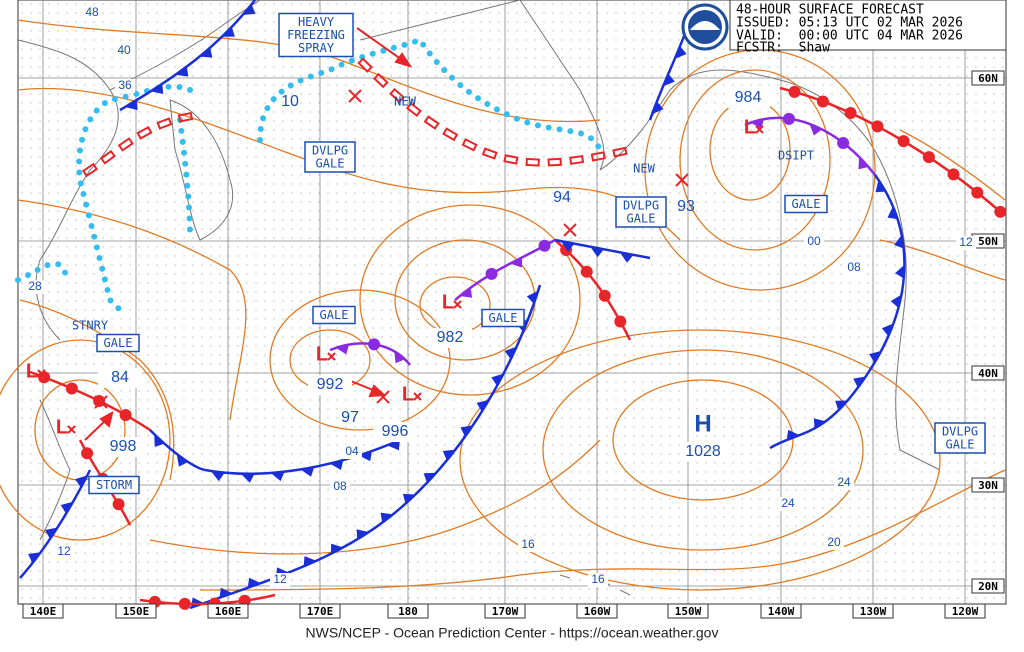 The image size is (1024, 652). I want to click on isobar-label: 40, so click(124, 50).